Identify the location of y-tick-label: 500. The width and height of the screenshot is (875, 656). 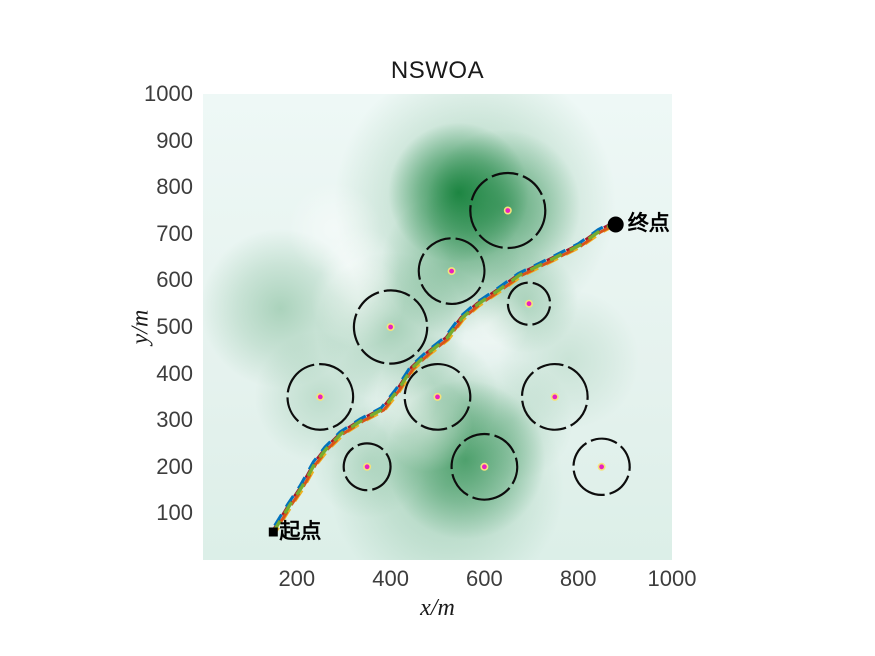
(174, 326).